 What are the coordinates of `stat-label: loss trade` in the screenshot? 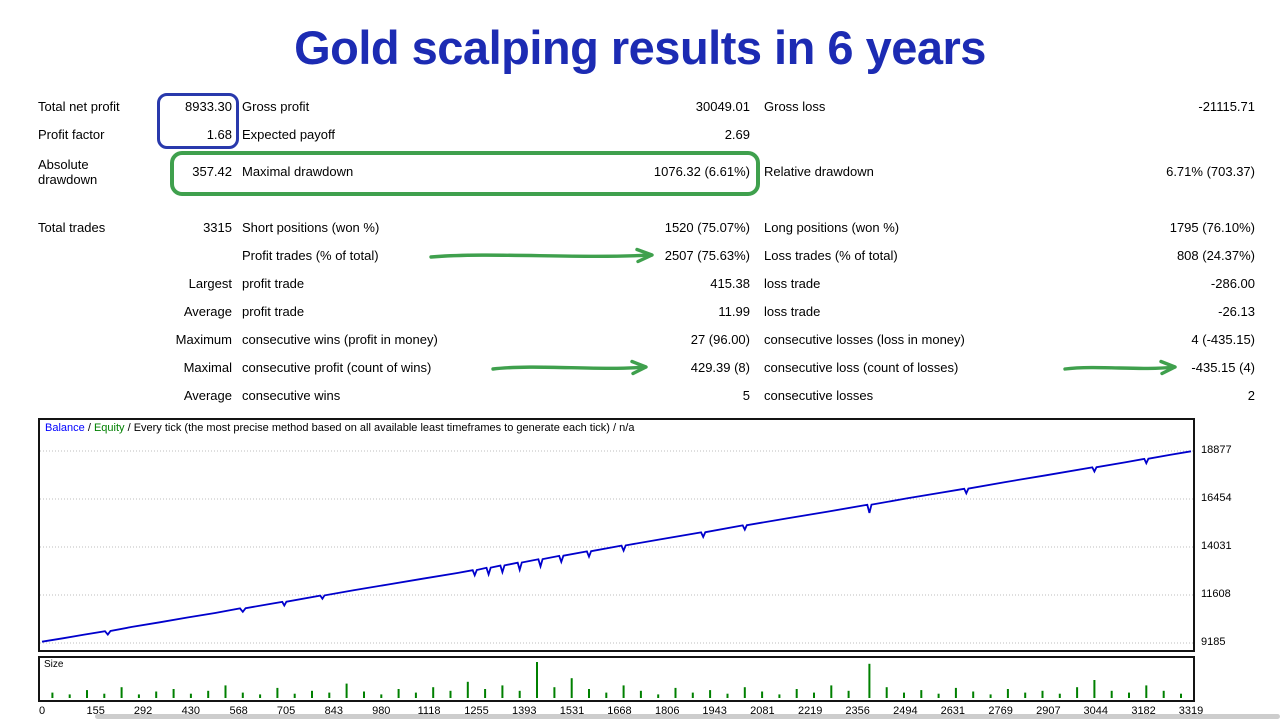 It's located at (792, 311).